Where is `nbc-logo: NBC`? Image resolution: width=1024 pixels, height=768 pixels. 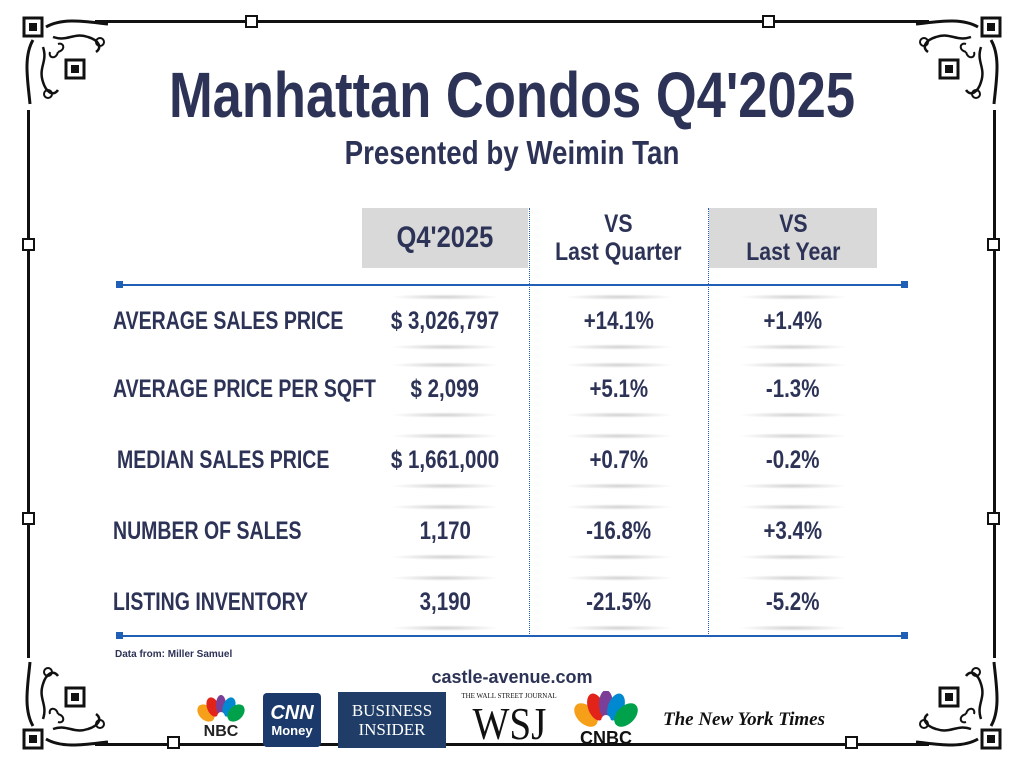
nbc-logo: NBC is located at coordinates (221, 718).